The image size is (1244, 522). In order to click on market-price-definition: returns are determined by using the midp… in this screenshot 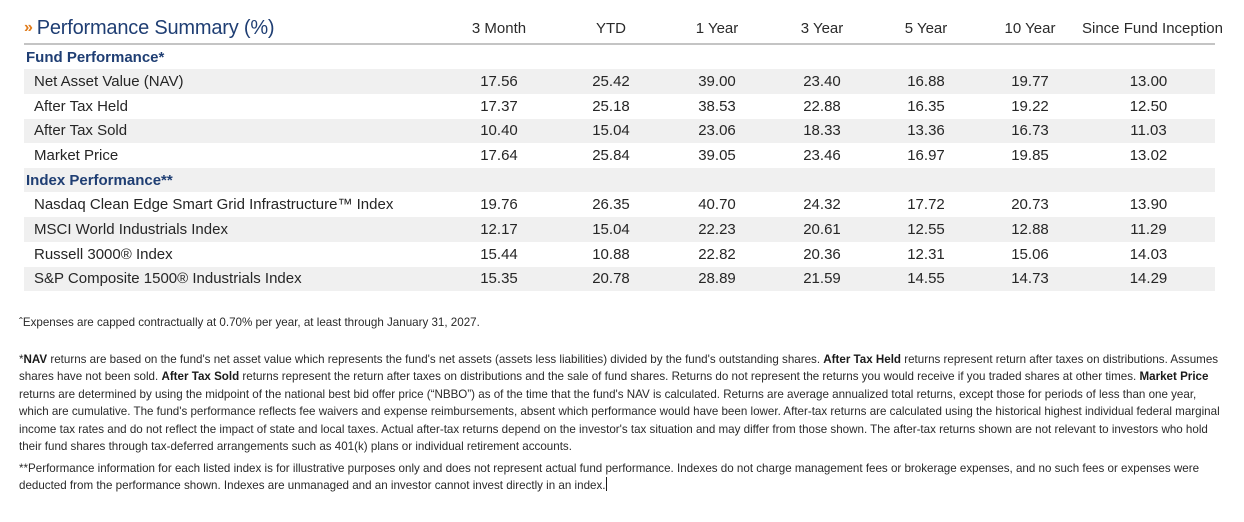, I will do `click(619, 420)`.